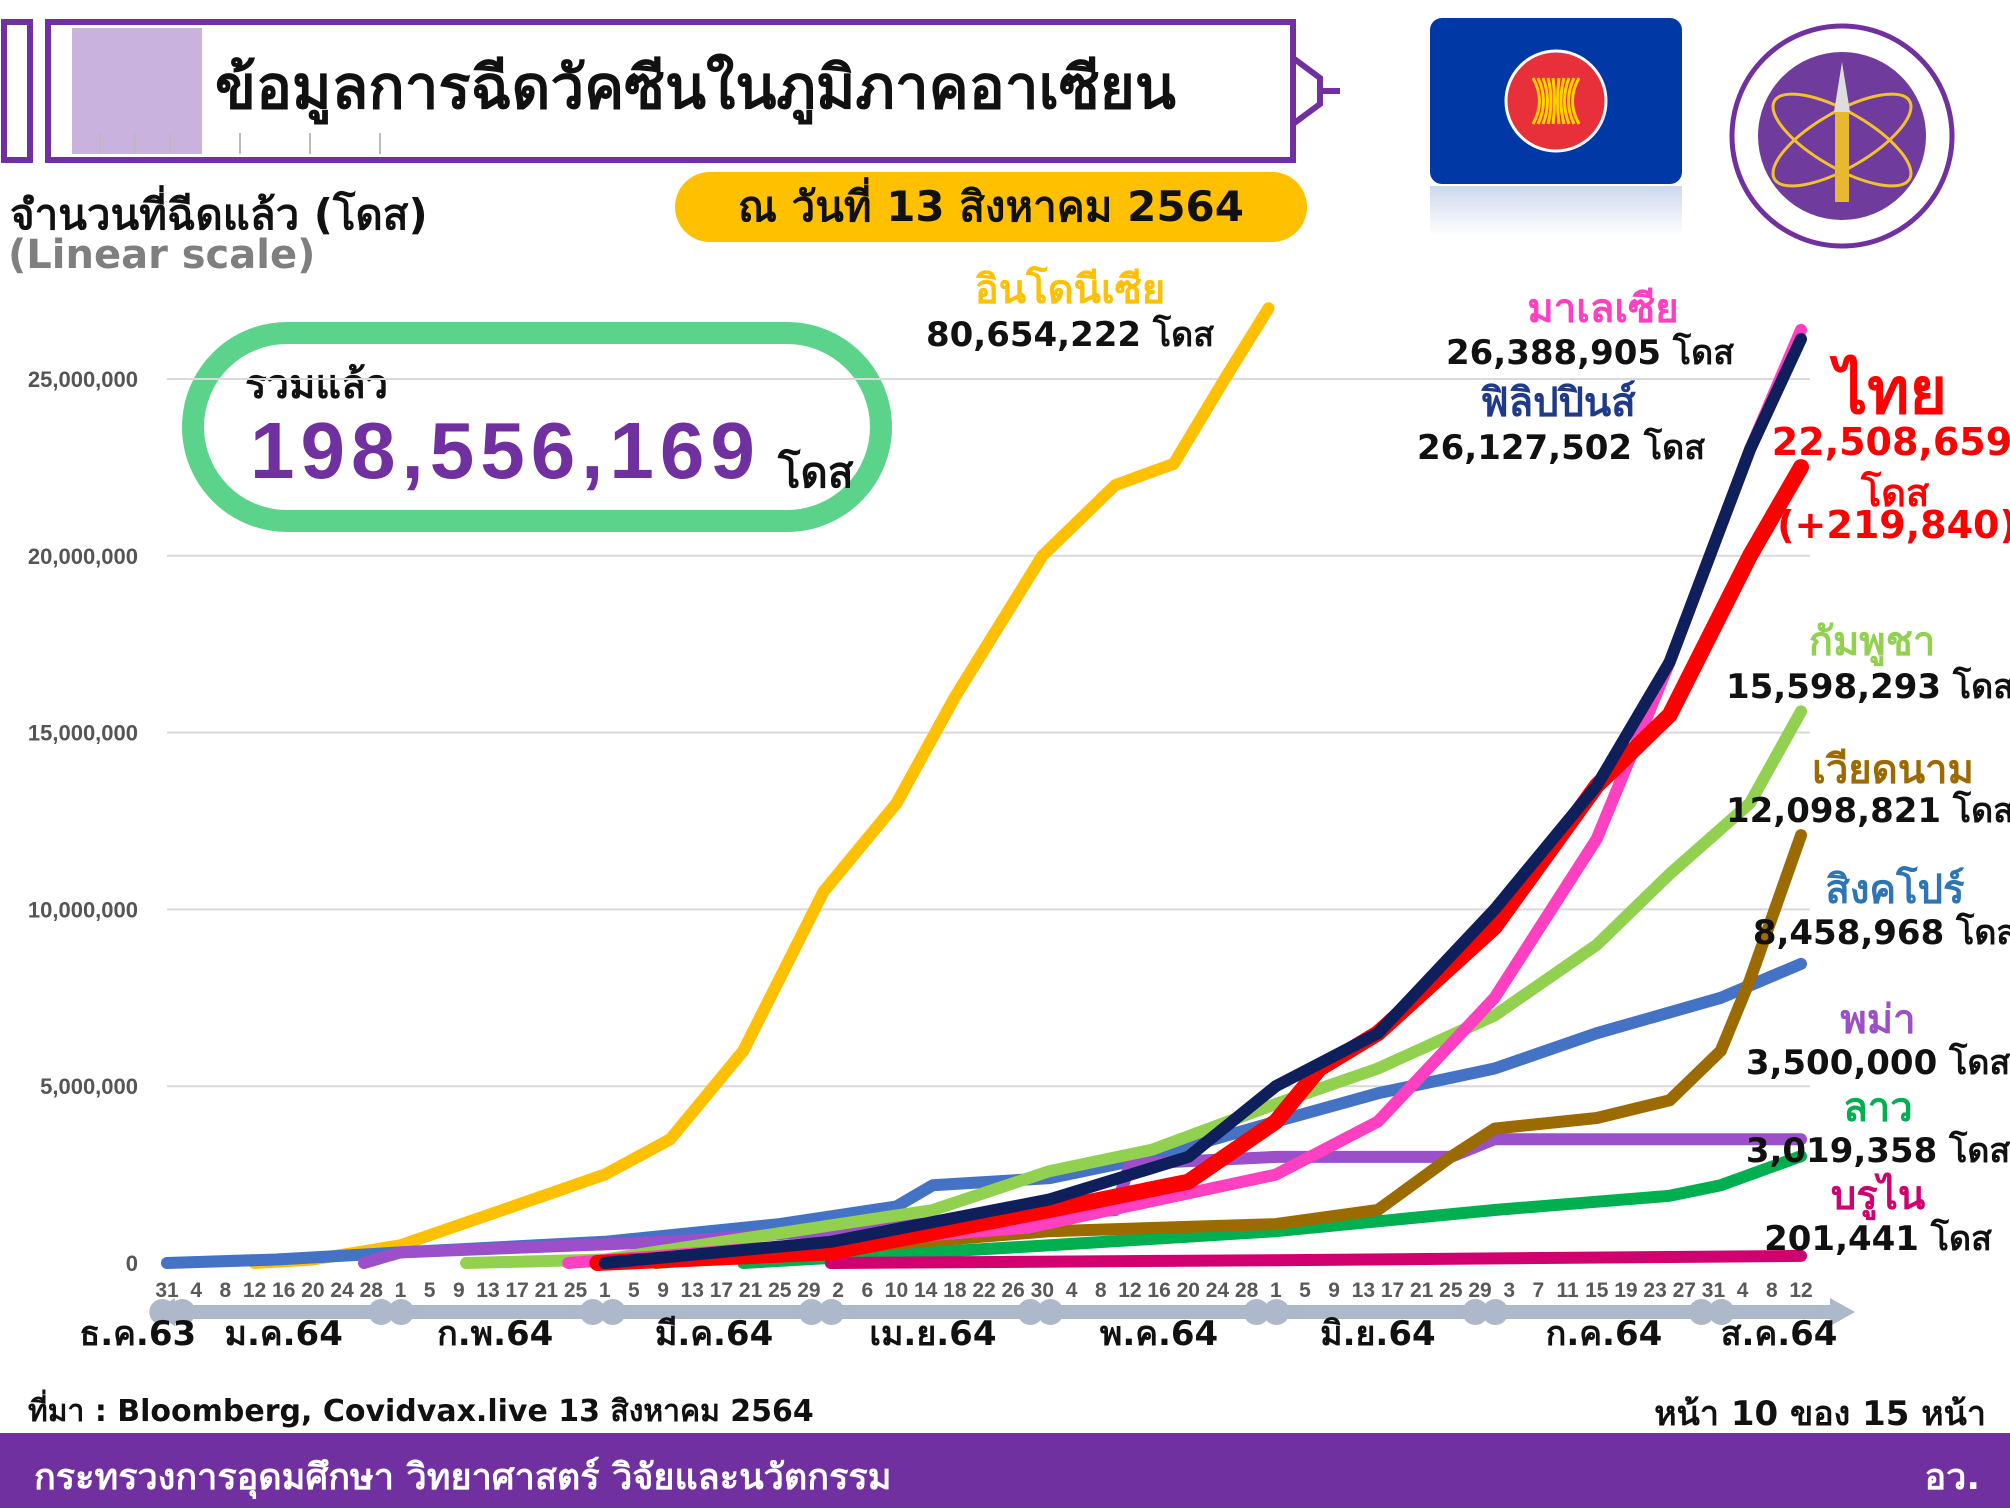 This screenshot has height=1508, width=2010. Describe the element at coordinates (1684, 1290) in the screenshot. I see `x-tick-label: 27` at that location.